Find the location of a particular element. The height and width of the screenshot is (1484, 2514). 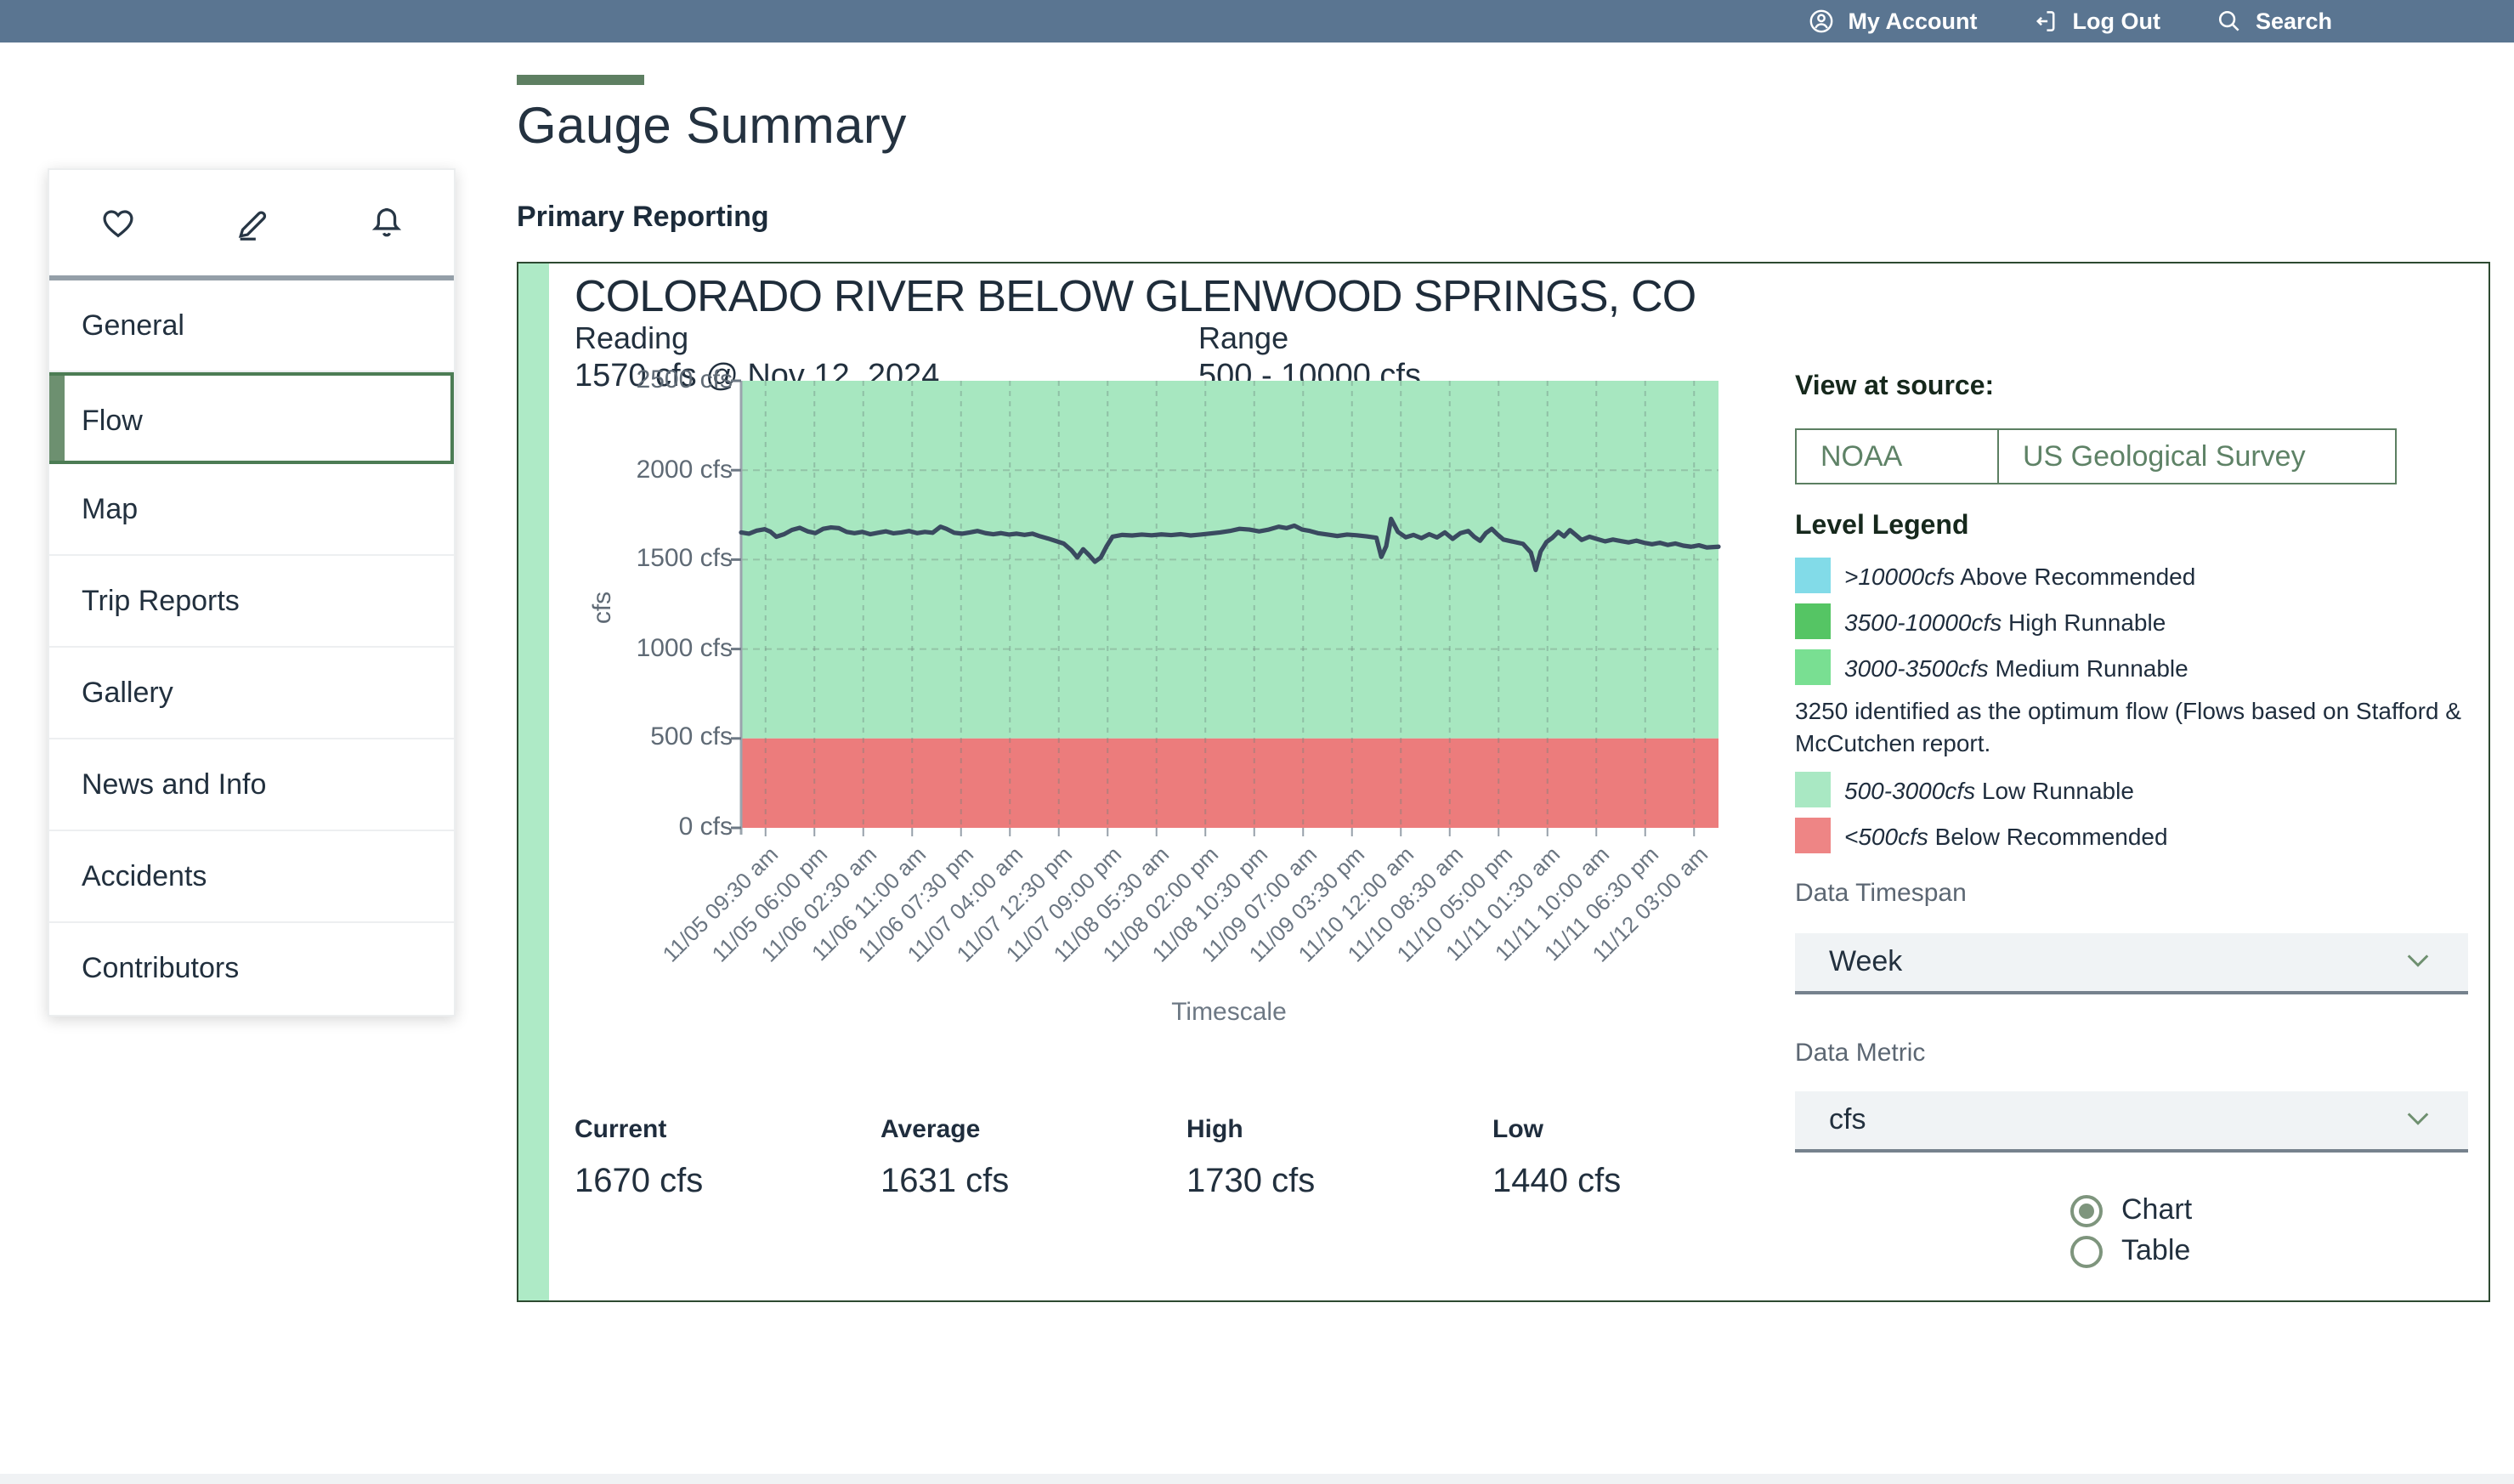

noaa-button: NOAA is located at coordinates (1897, 456).